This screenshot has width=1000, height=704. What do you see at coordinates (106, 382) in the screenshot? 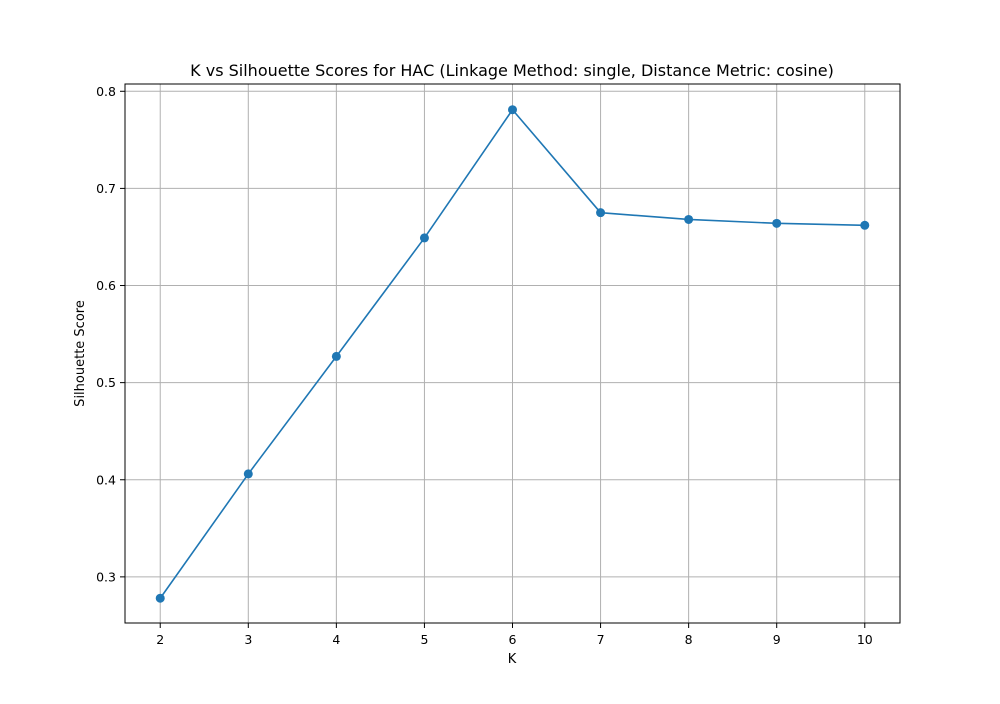
I see `y-tick-label: 0.5` at bounding box center [106, 382].